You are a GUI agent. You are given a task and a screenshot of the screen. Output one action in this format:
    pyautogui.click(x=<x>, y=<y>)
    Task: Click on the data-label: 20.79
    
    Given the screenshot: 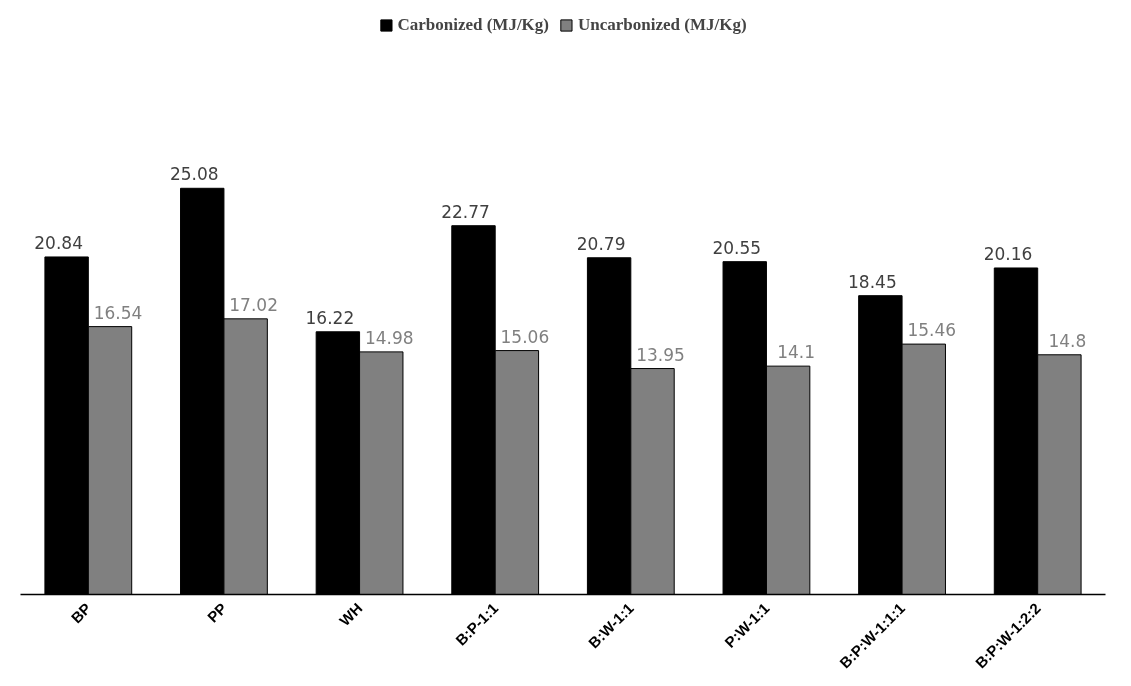 What is the action you would take?
    pyautogui.click(x=601, y=243)
    